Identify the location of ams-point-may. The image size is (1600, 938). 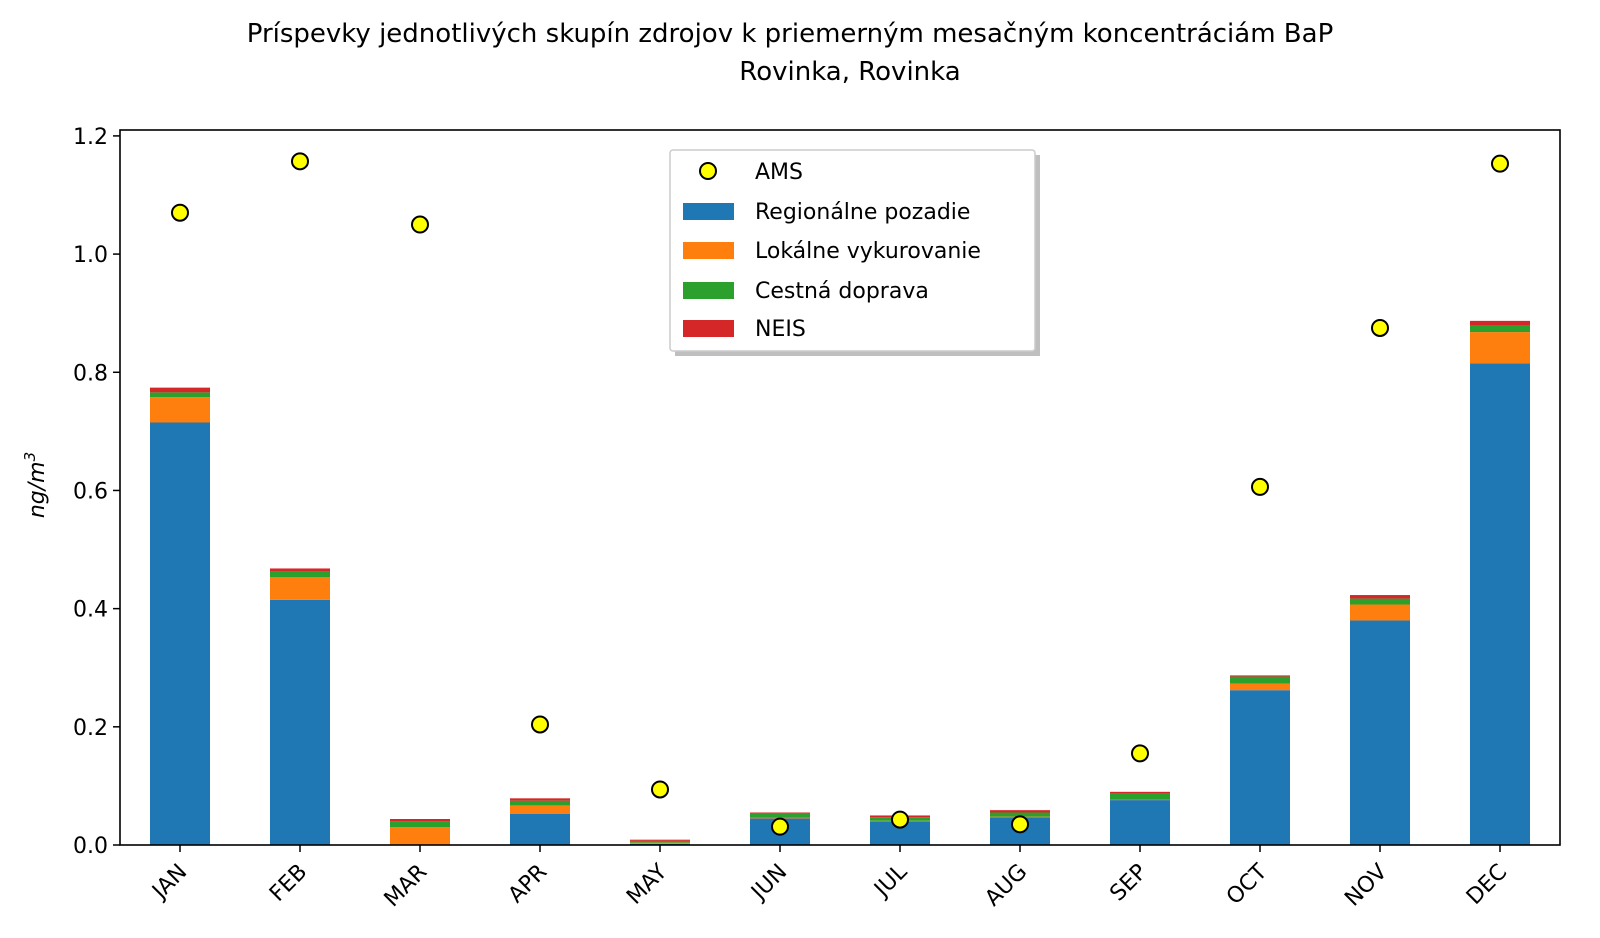
(660, 789).